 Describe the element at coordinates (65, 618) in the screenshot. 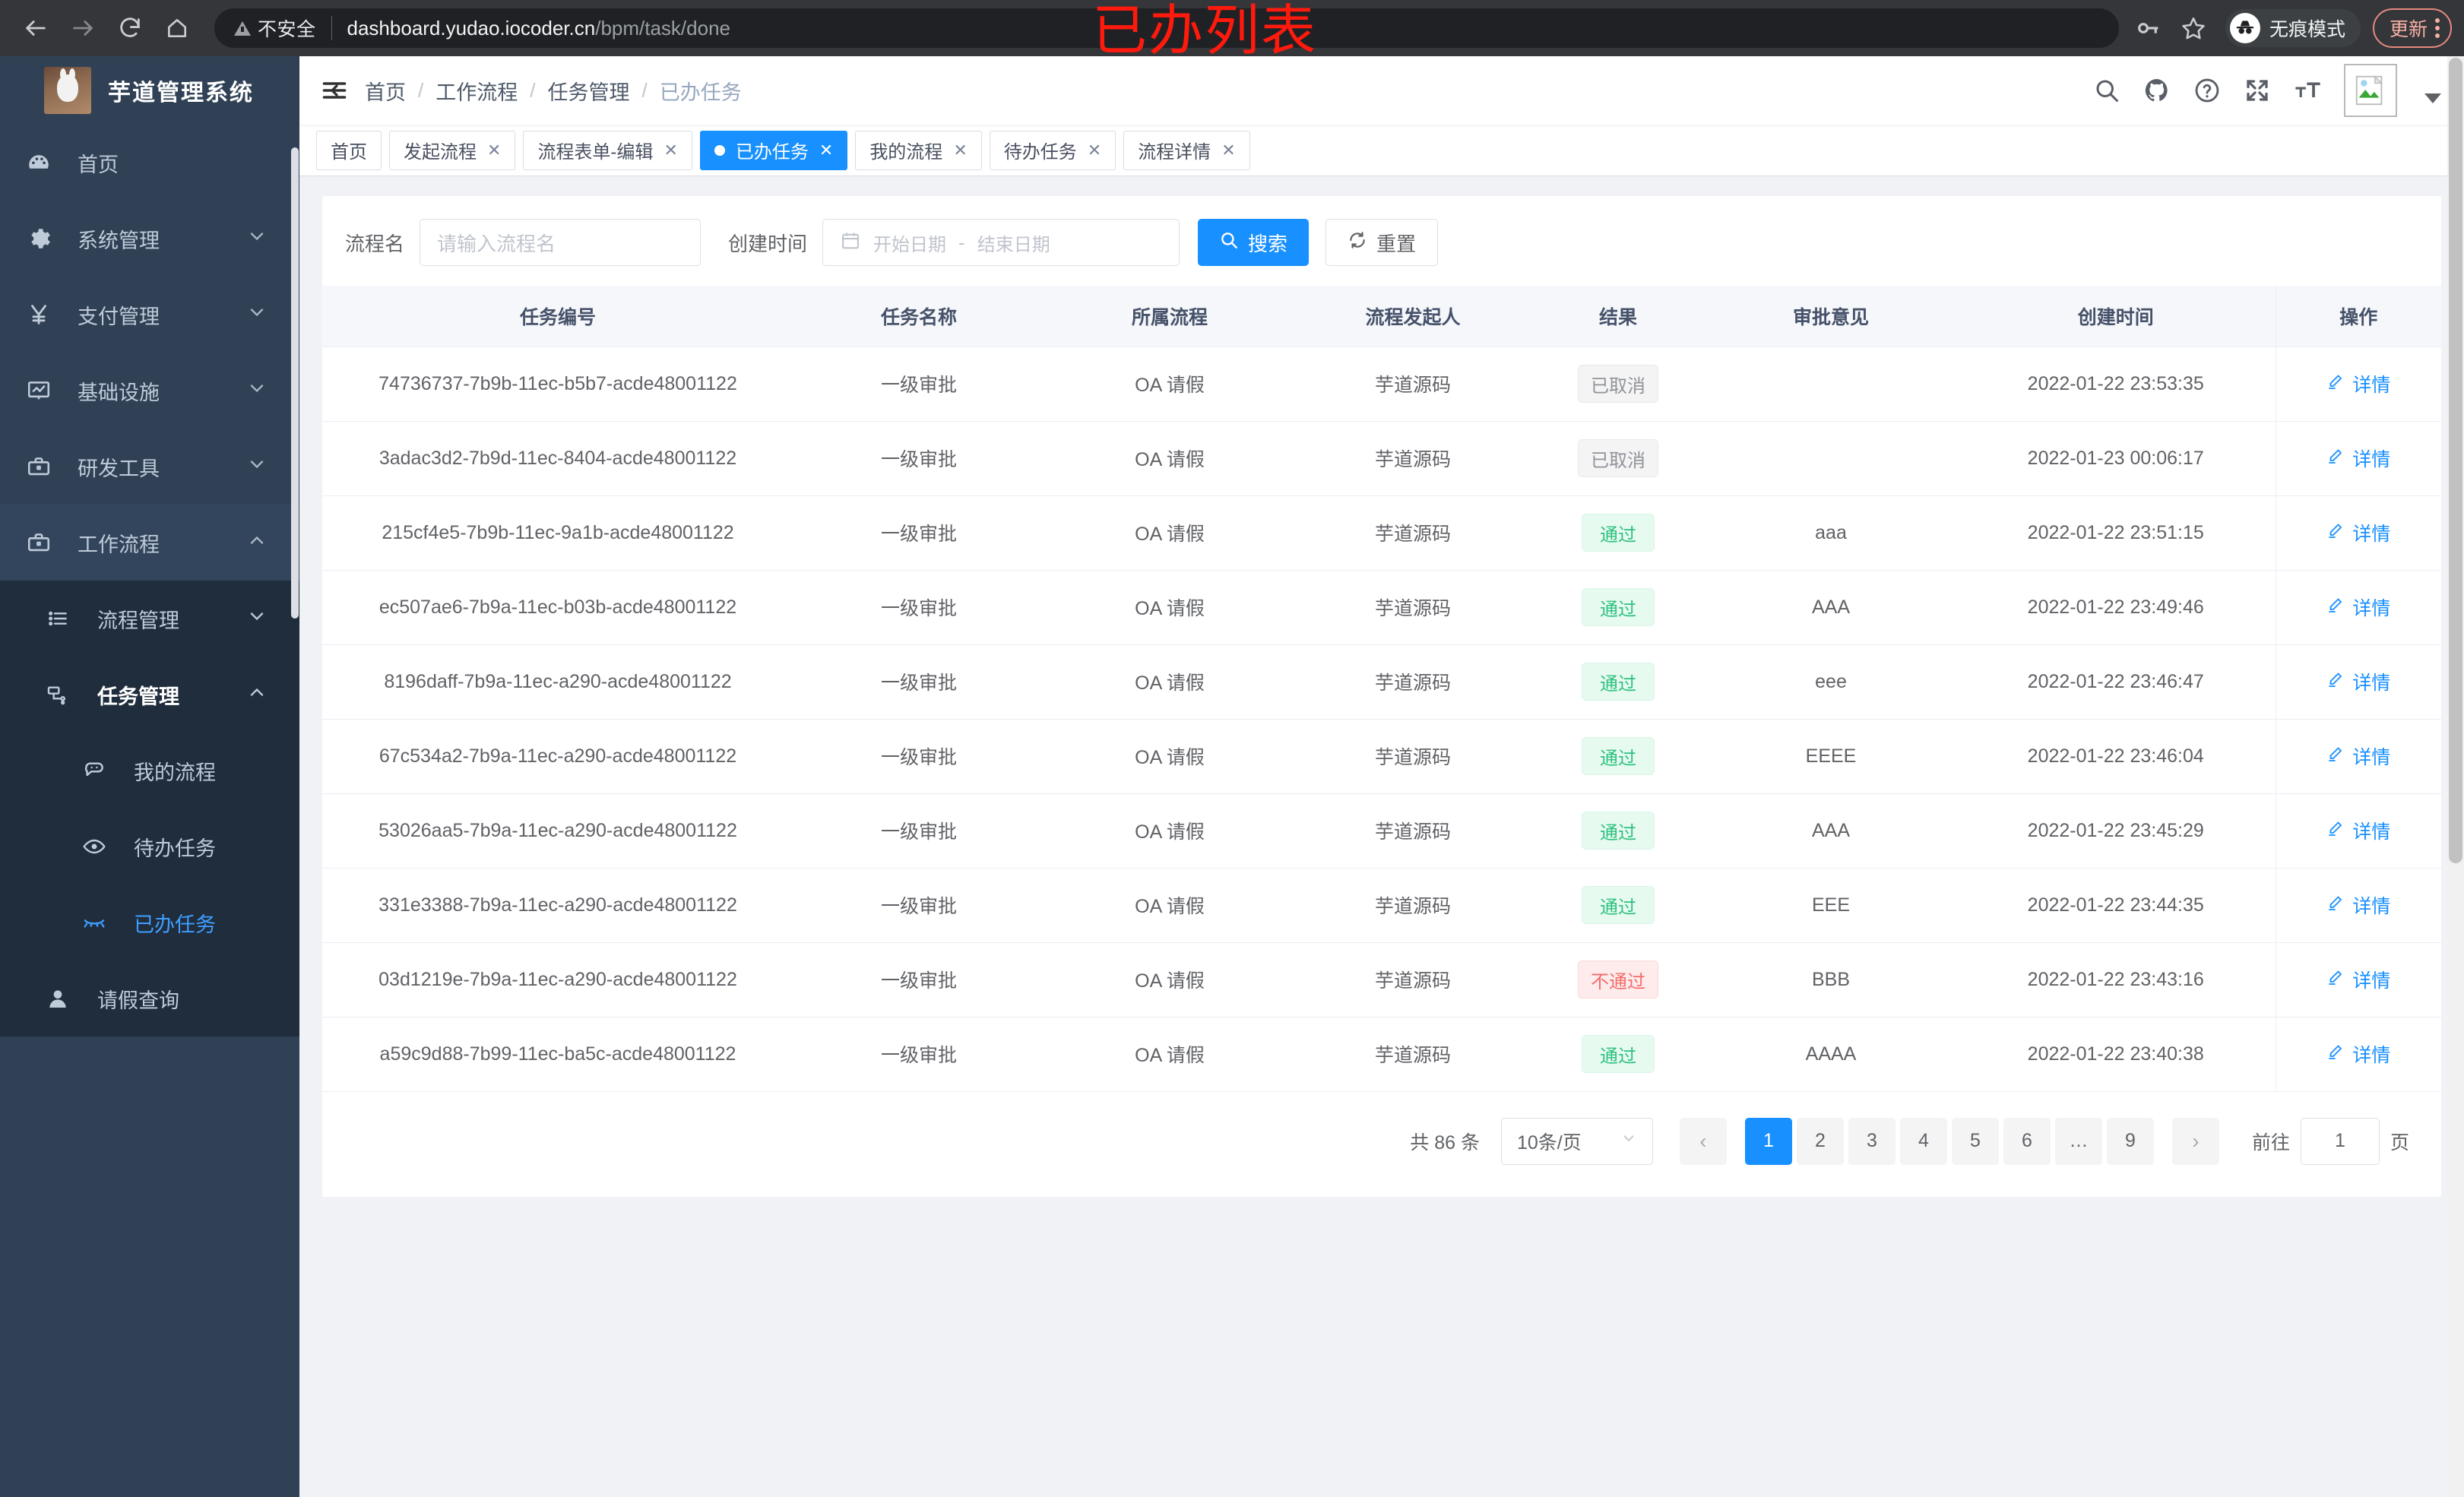

I see `list-icon` at that location.